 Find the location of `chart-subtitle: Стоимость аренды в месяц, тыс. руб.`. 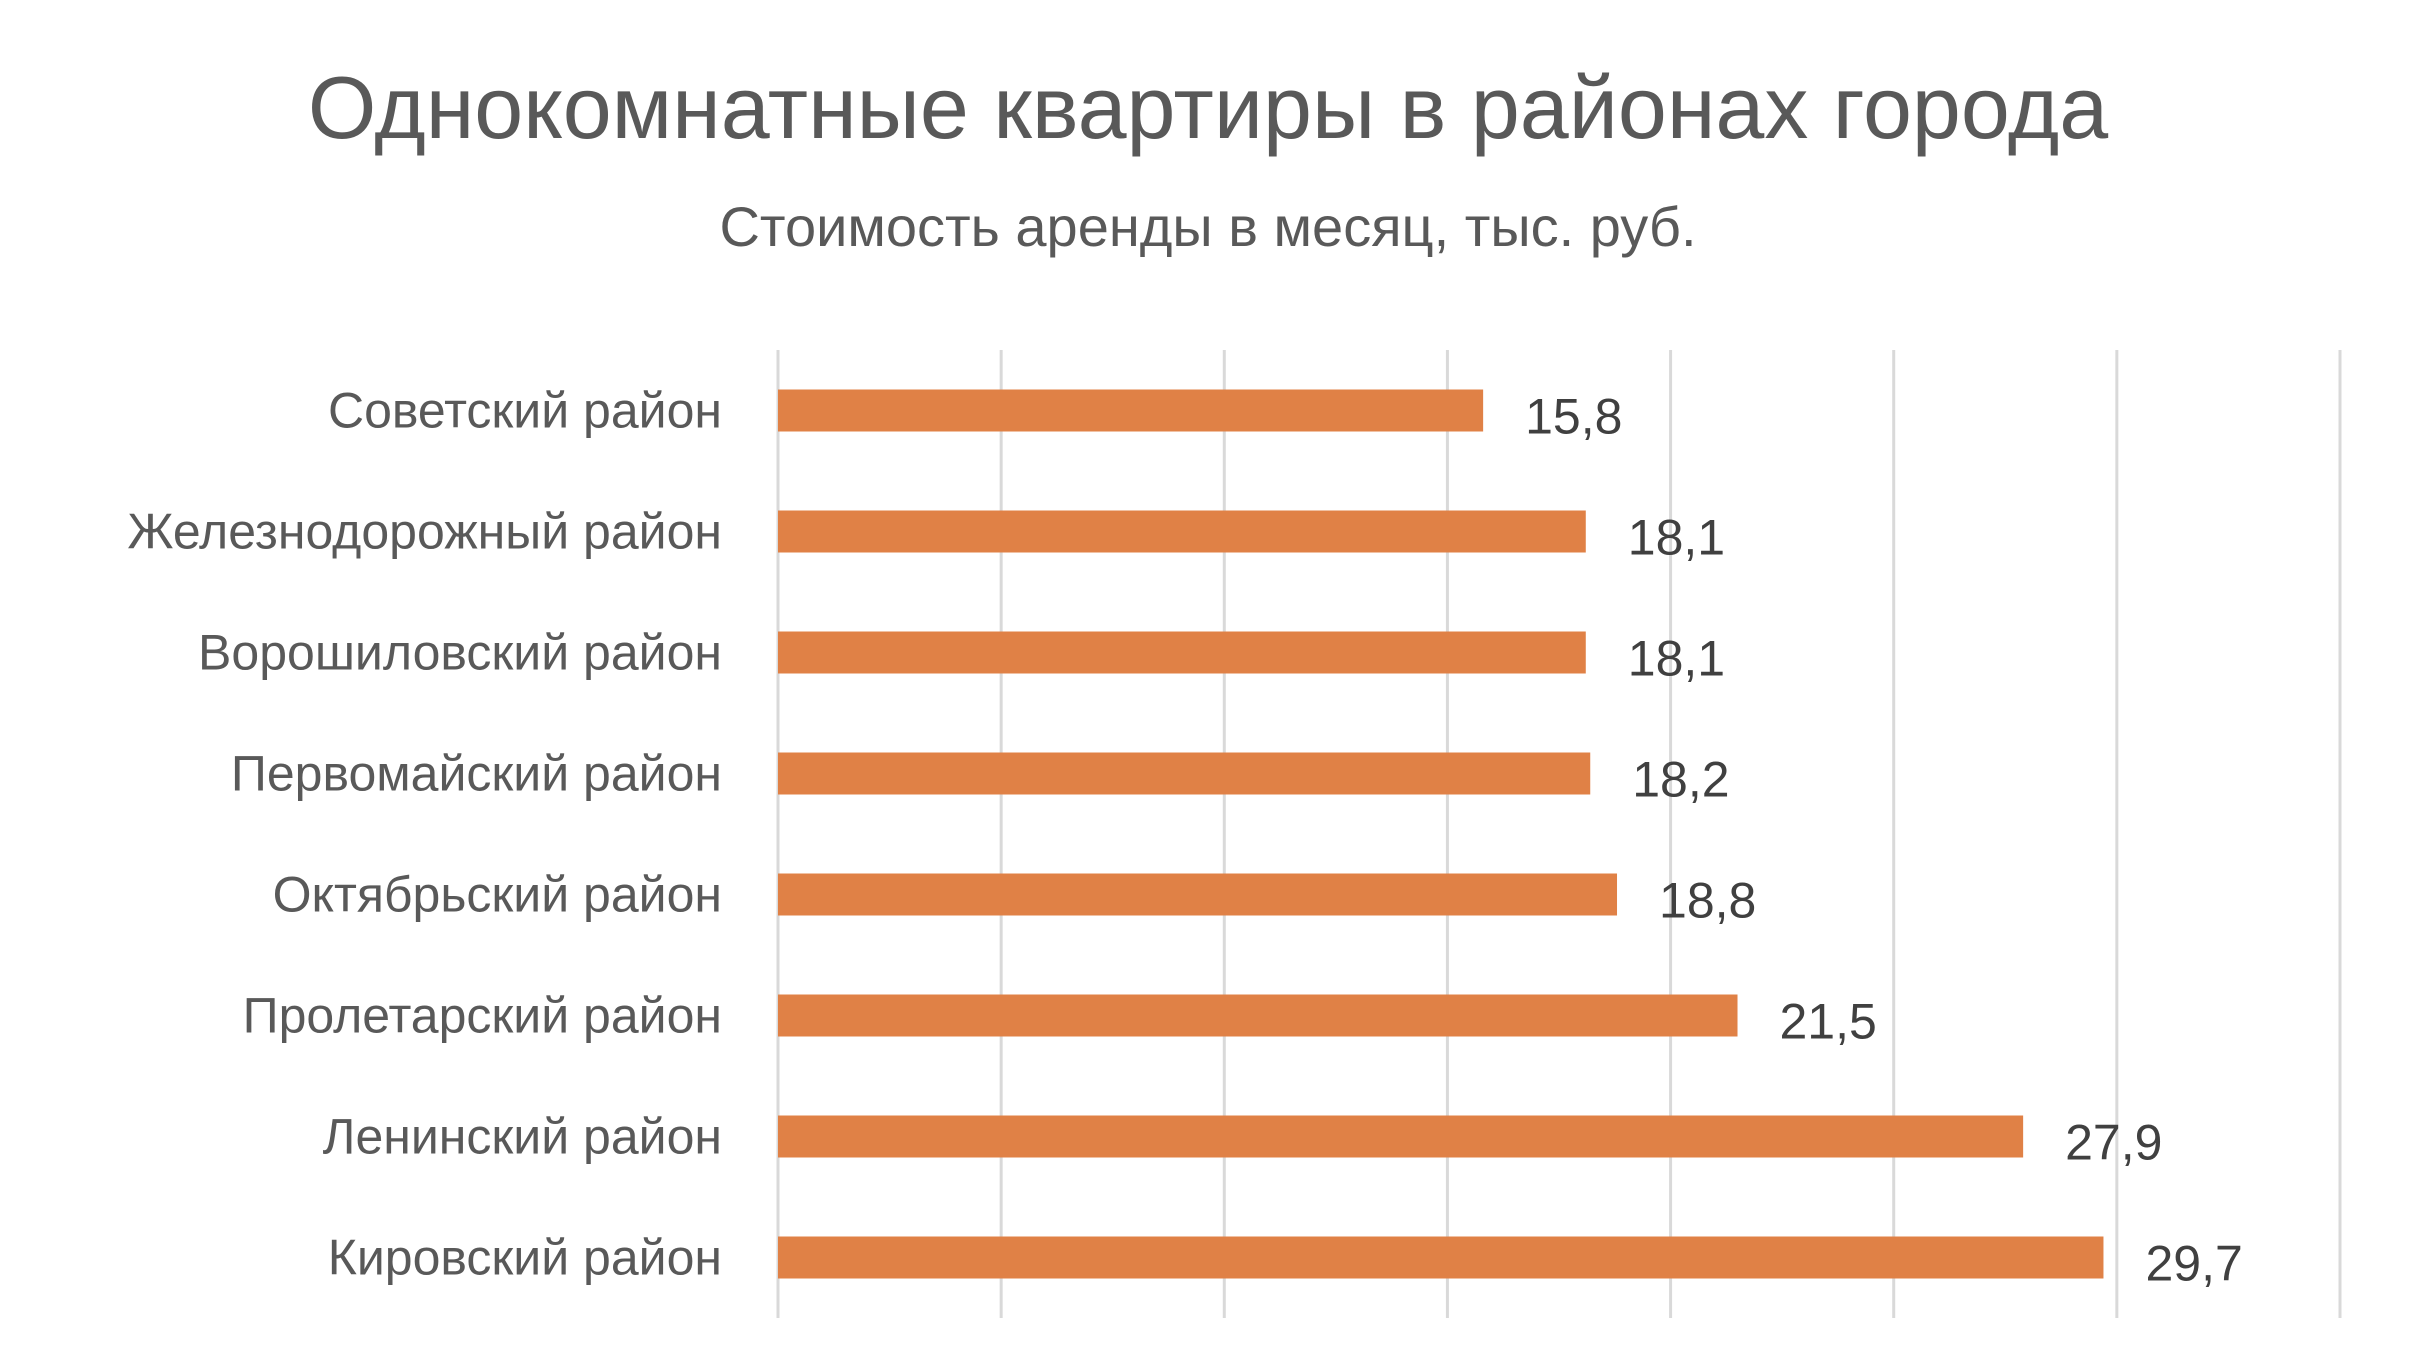

chart-subtitle: Стоимость аренды в месяц, тыс. руб. is located at coordinates (1208, 226).